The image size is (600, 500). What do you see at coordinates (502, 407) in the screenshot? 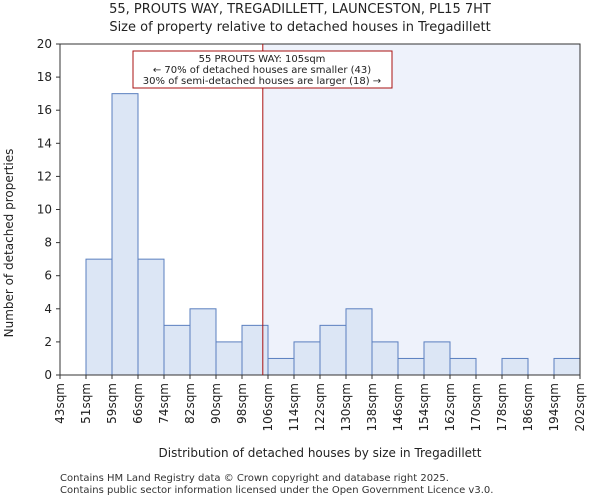
I see `x-tick-label: 178sqm` at bounding box center [502, 407].